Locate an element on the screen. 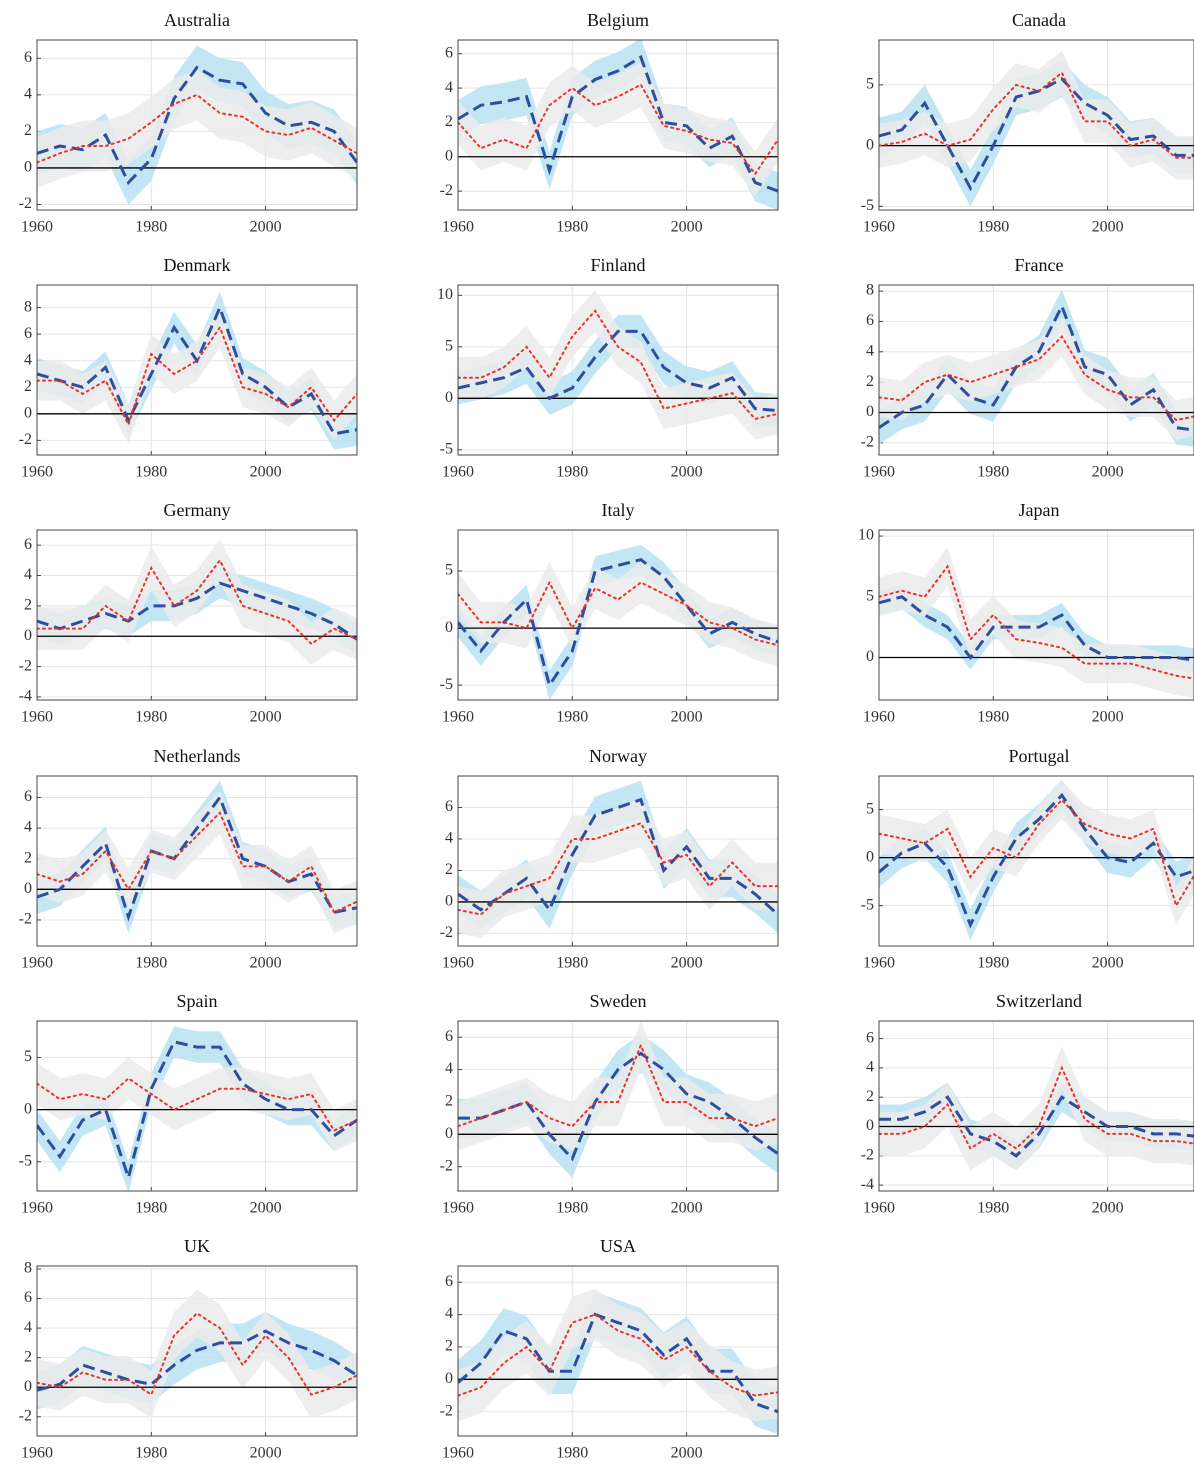  panel-title: Denmark is located at coordinates (197, 265).